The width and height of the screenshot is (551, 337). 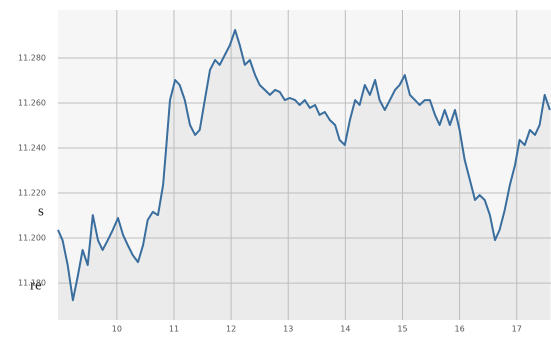 What do you see at coordinates (32, 102) in the screenshot?
I see `y-tick-label: 11.260` at bounding box center [32, 102].